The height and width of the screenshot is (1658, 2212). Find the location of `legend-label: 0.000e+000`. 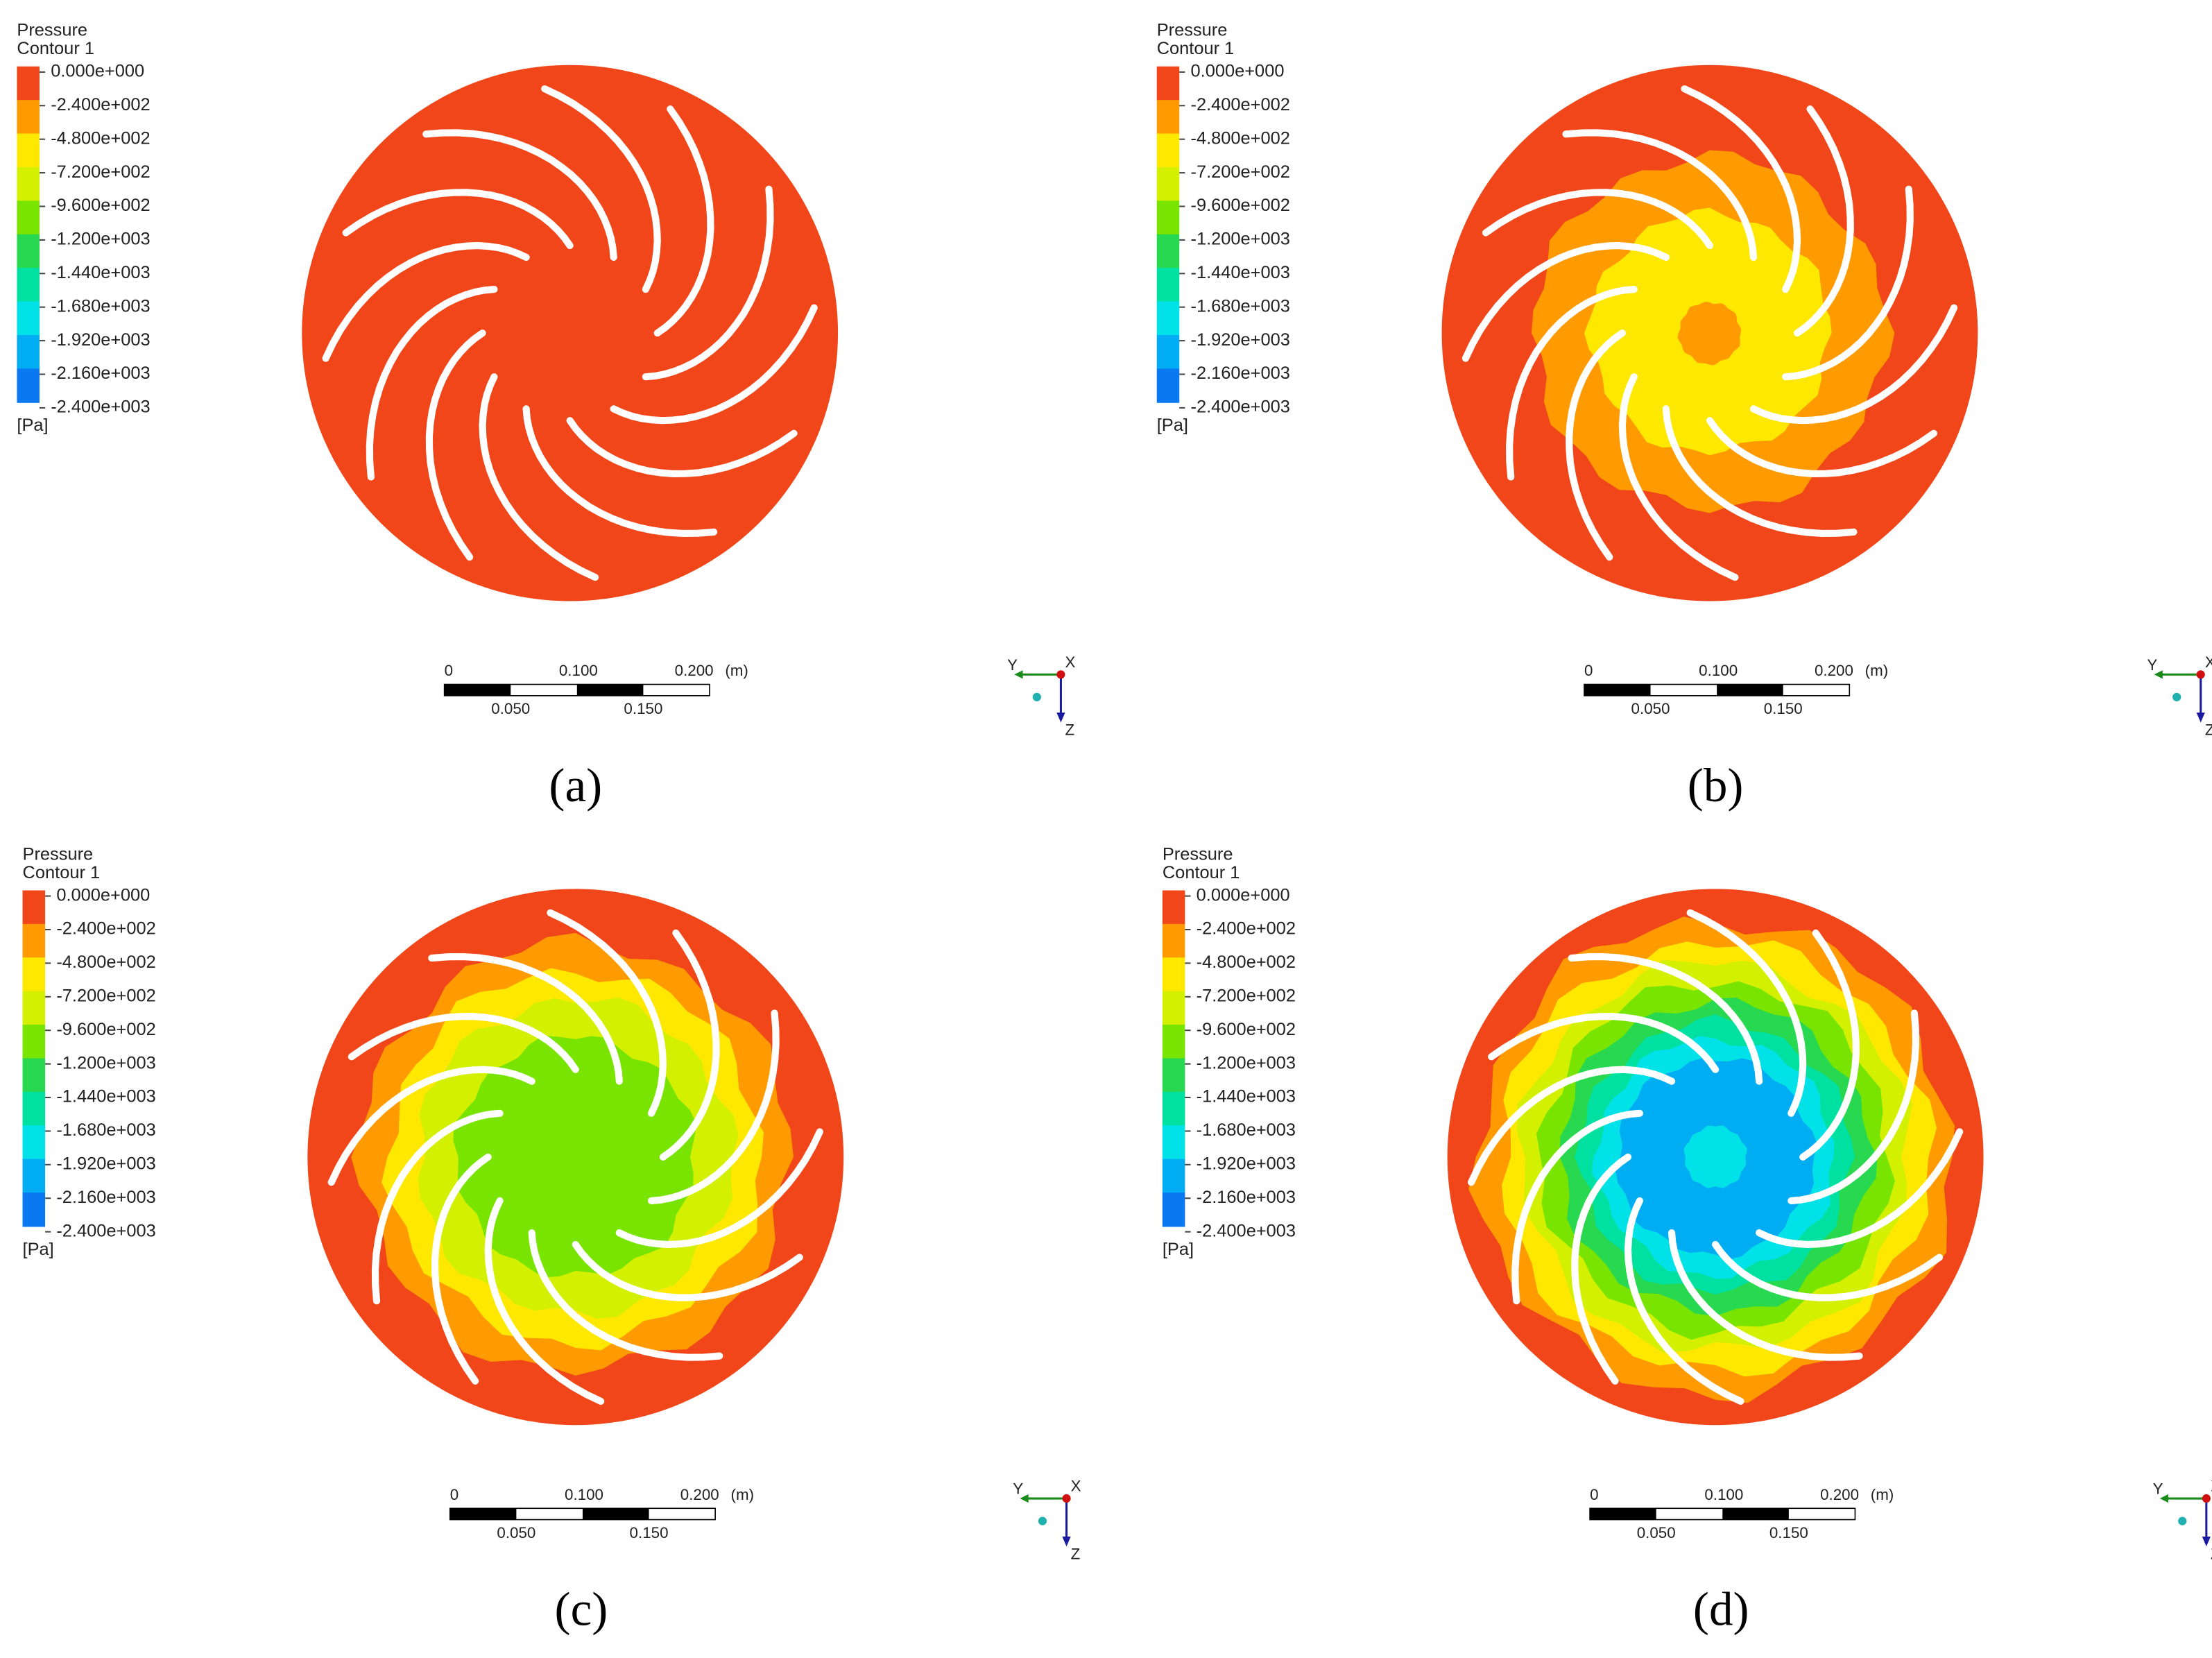

legend-label: 0.000e+000 is located at coordinates (1238, 71).